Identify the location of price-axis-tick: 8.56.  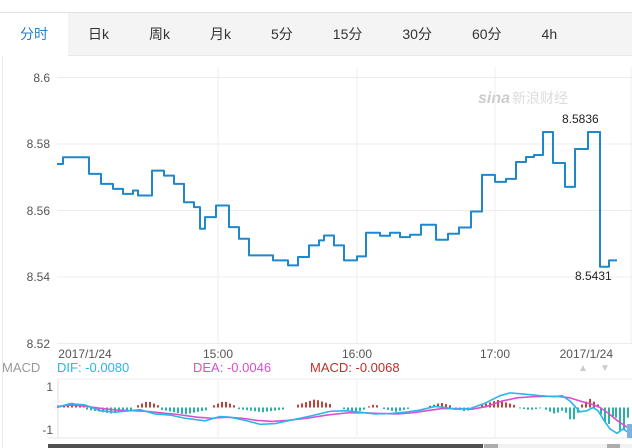
(38, 210).